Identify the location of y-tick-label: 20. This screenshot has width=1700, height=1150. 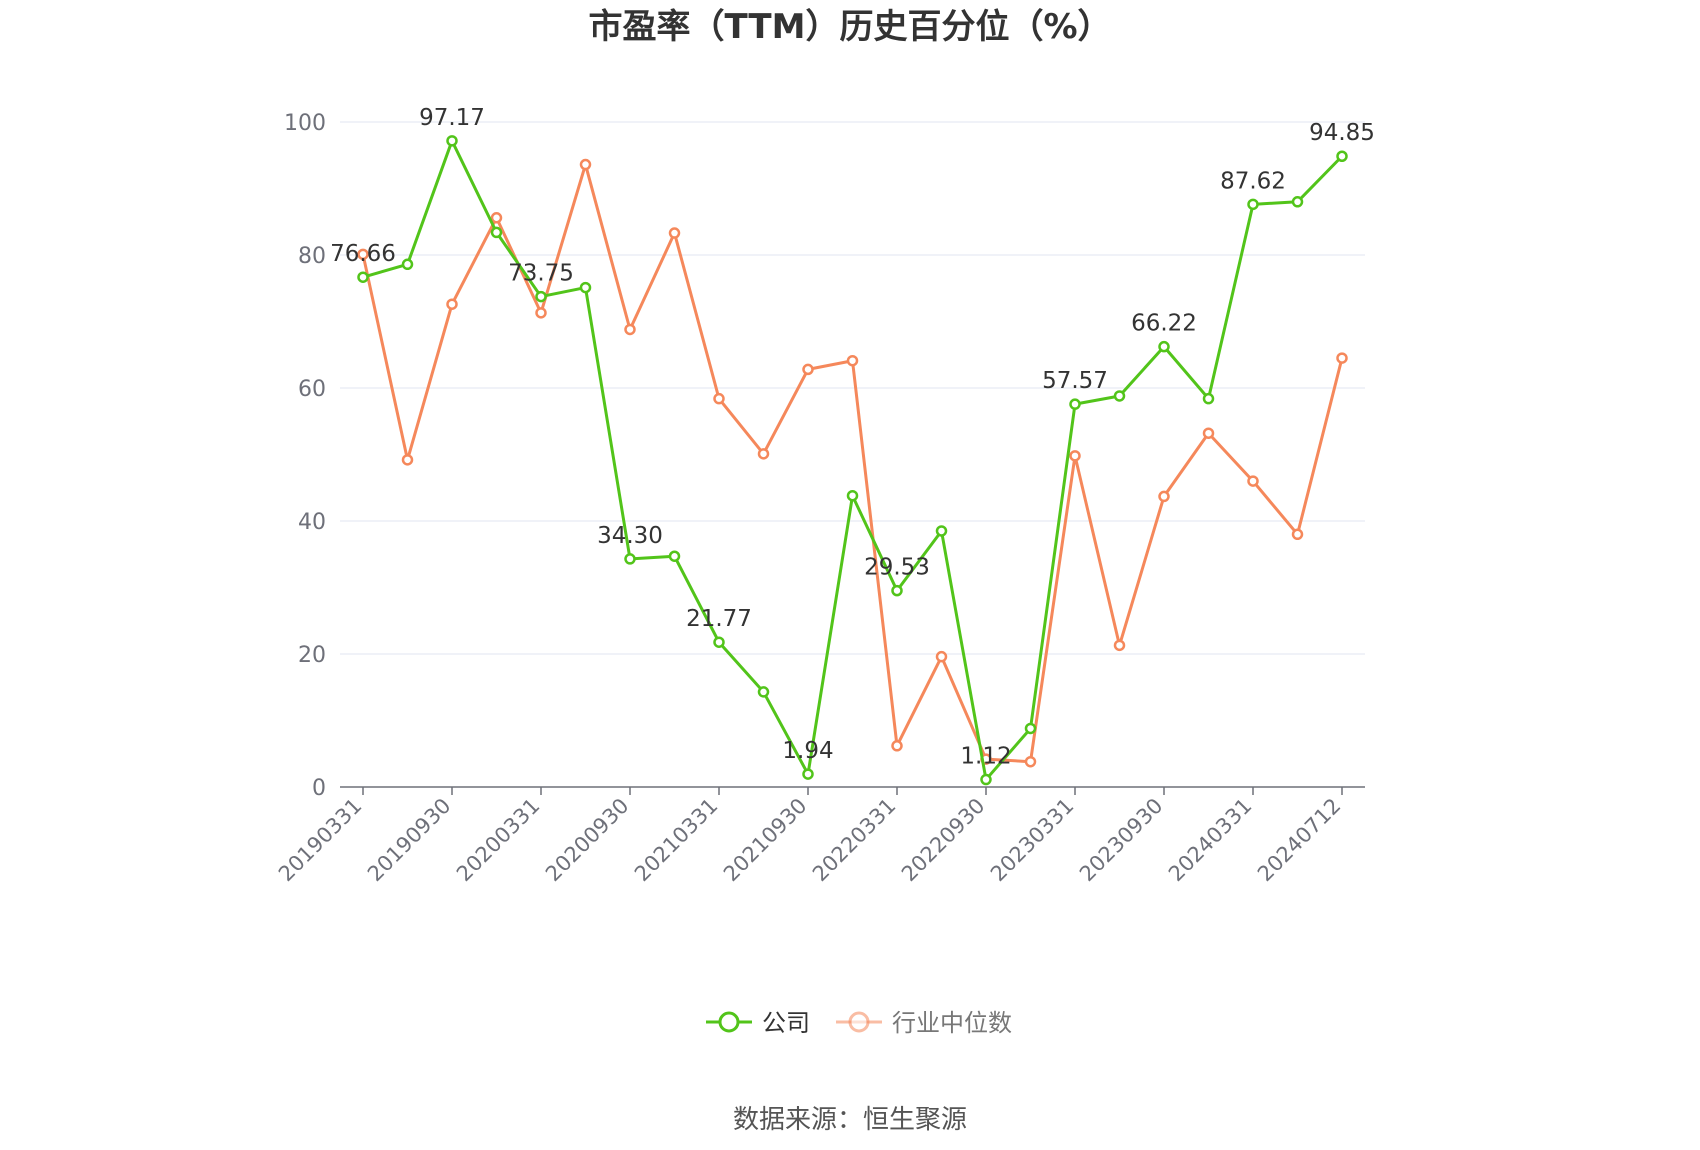
(312, 655).